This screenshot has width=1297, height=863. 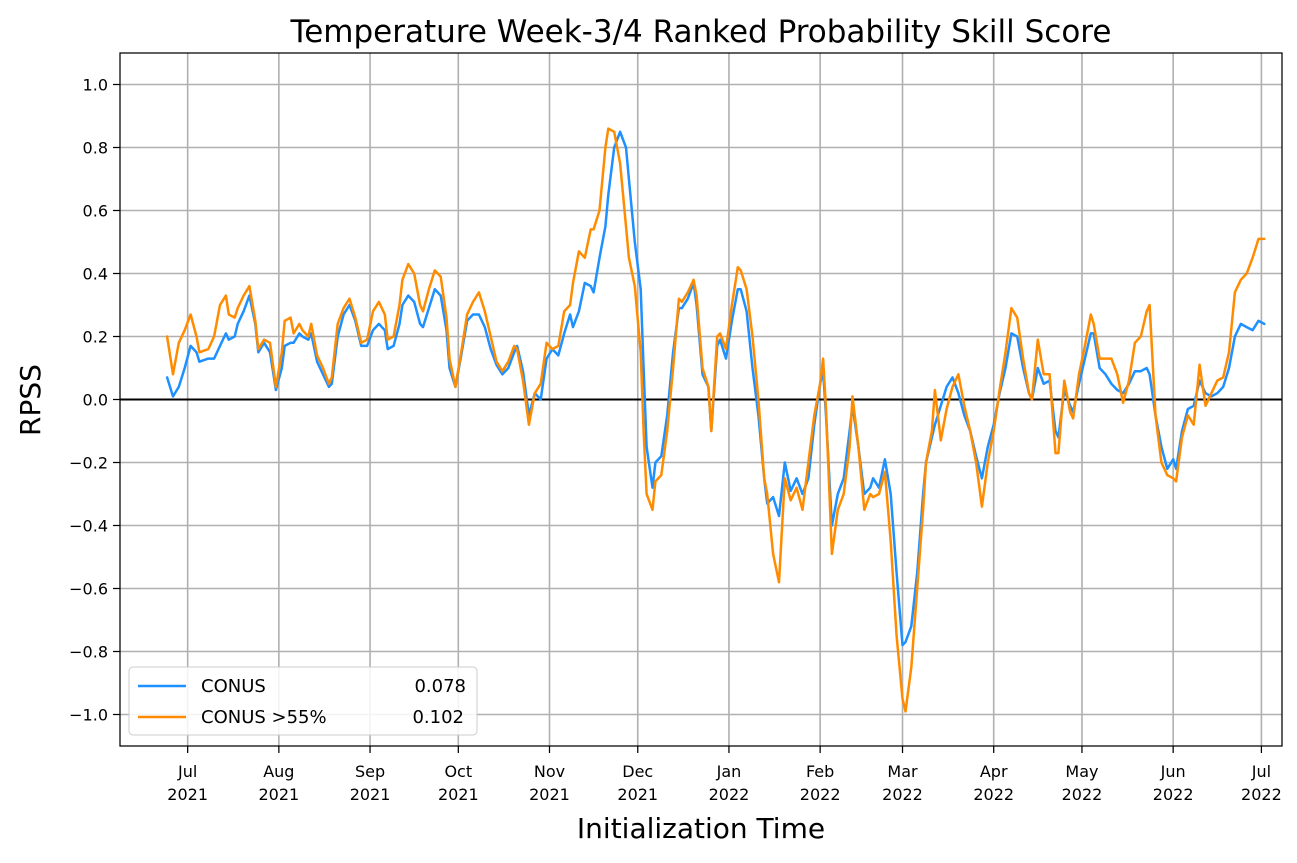 What do you see at coordinates (95, 85) in the screenshot?
I see `y-tick-label: 1.0` at bounding box center [95, 85].